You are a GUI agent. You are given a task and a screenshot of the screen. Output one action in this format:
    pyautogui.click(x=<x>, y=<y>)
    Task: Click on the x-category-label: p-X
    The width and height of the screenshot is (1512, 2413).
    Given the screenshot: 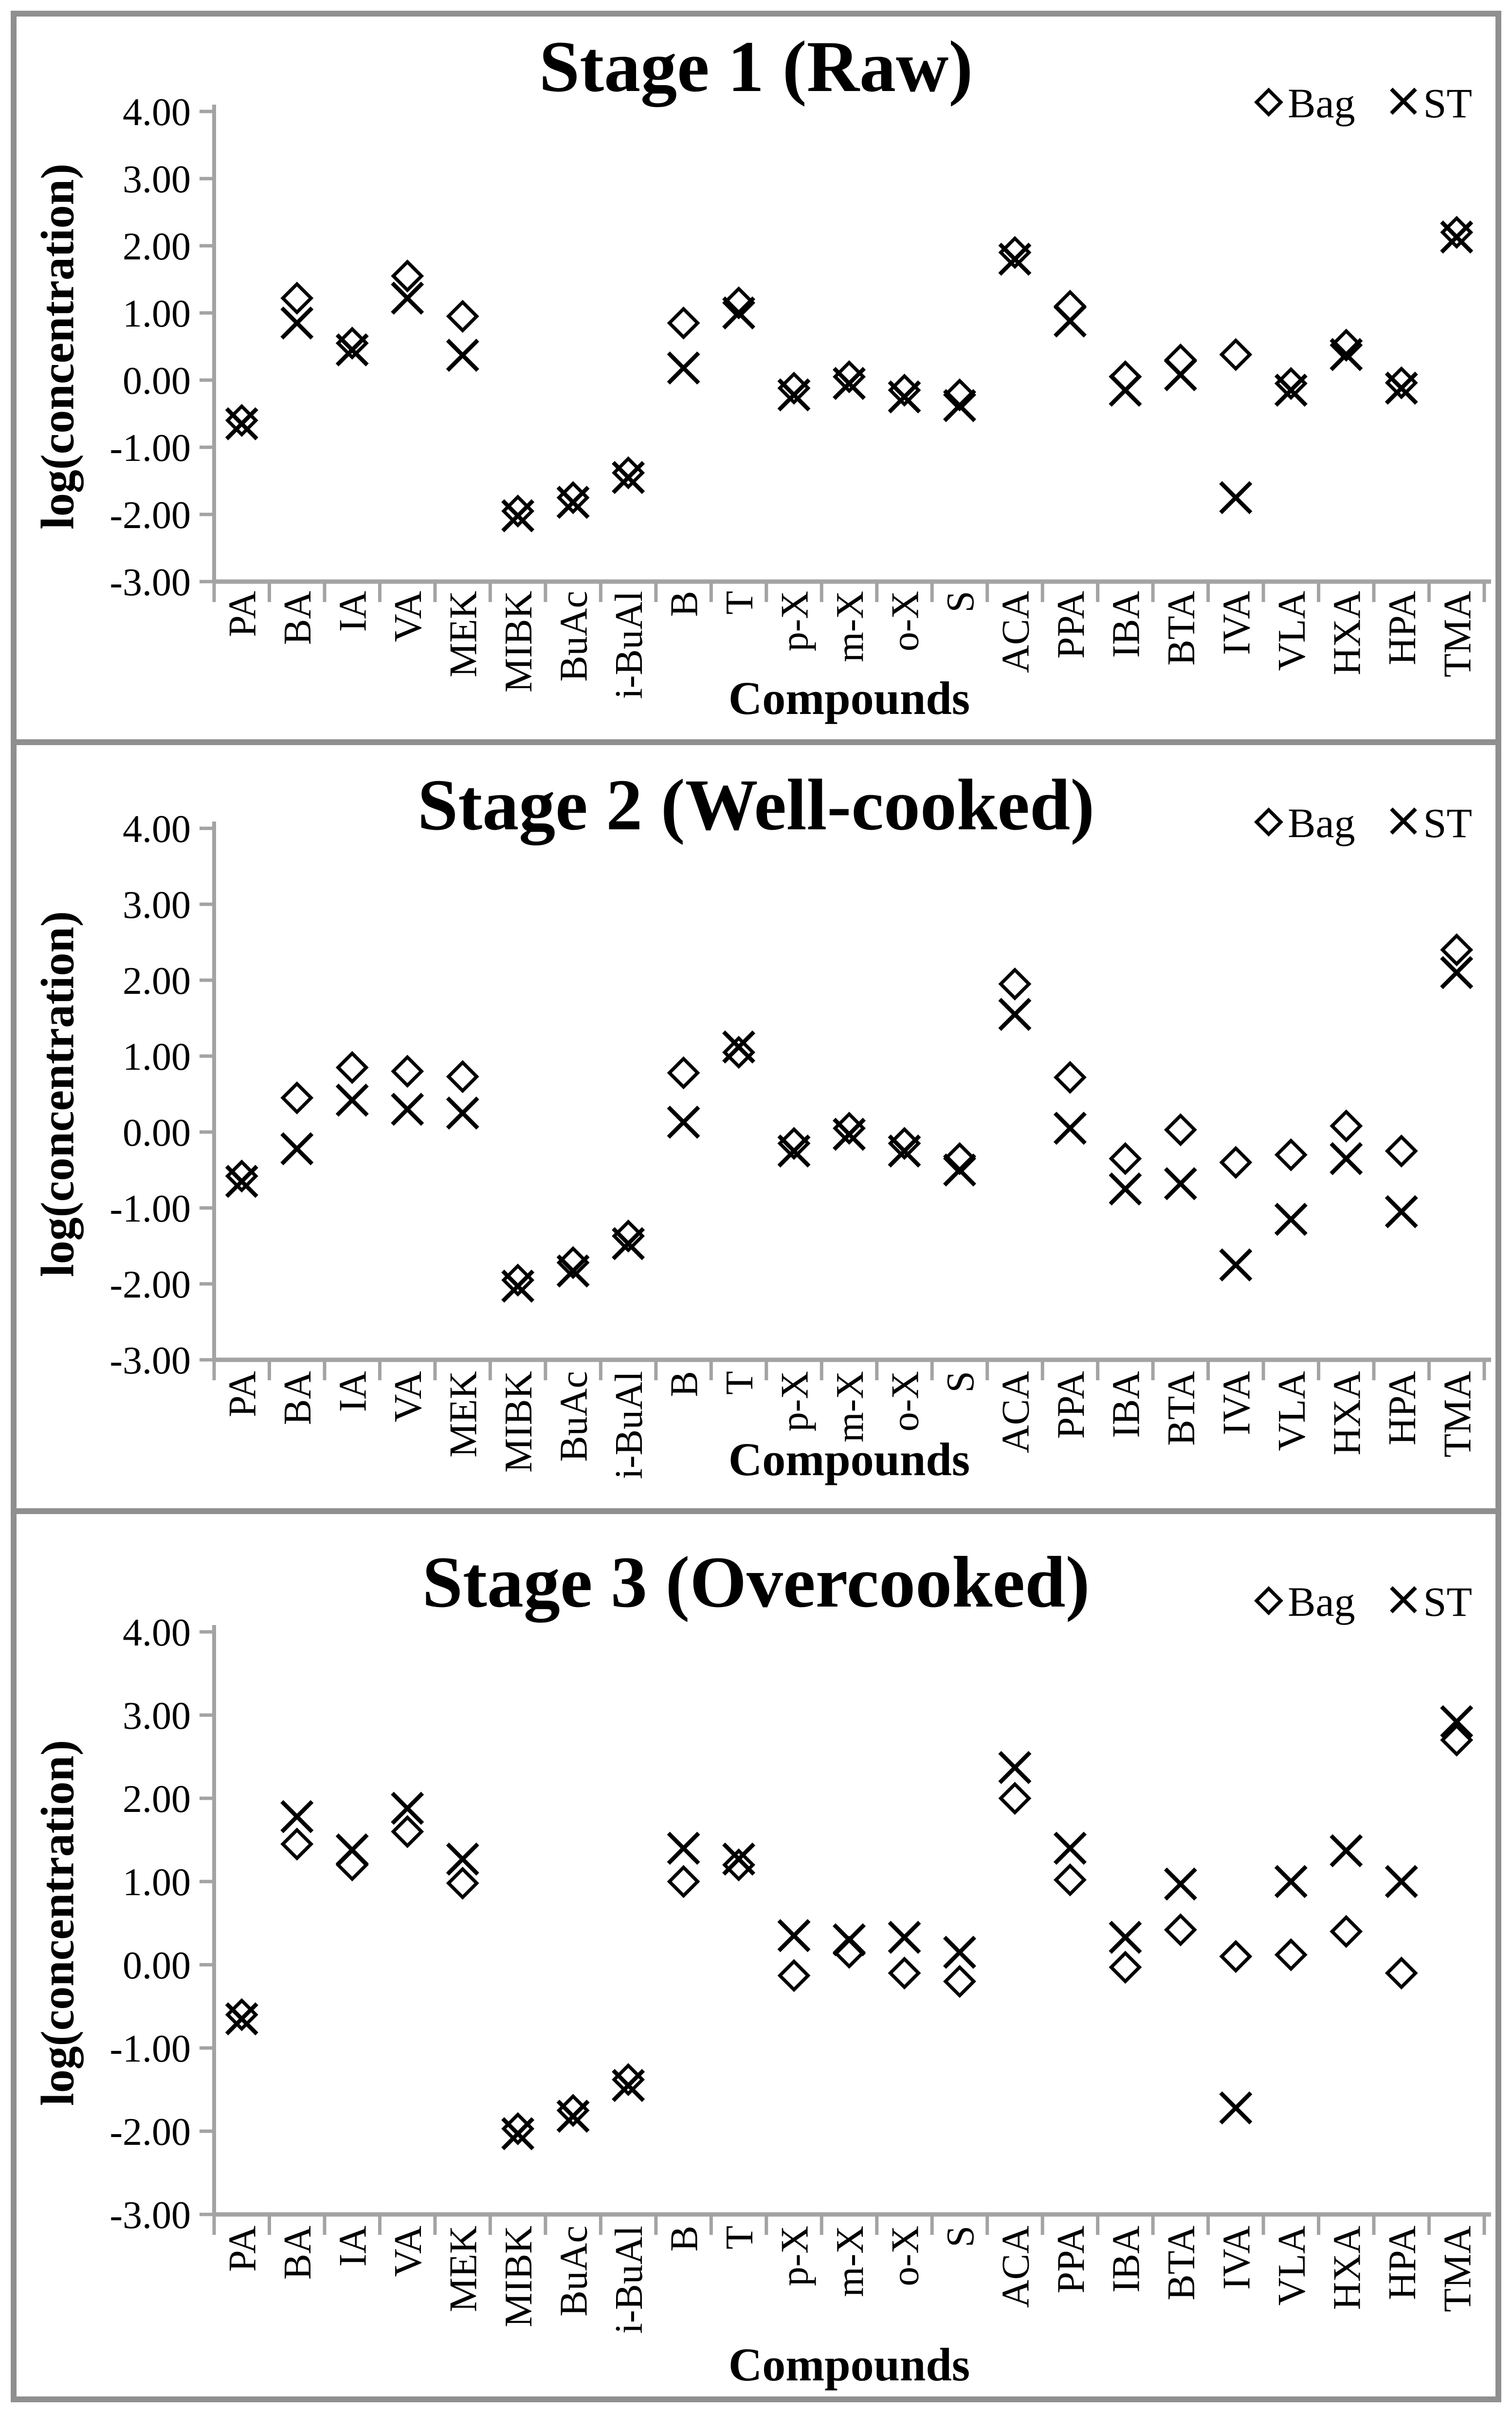 What is the action you would take?
    pyautogui.click(x=795, y=621)
    